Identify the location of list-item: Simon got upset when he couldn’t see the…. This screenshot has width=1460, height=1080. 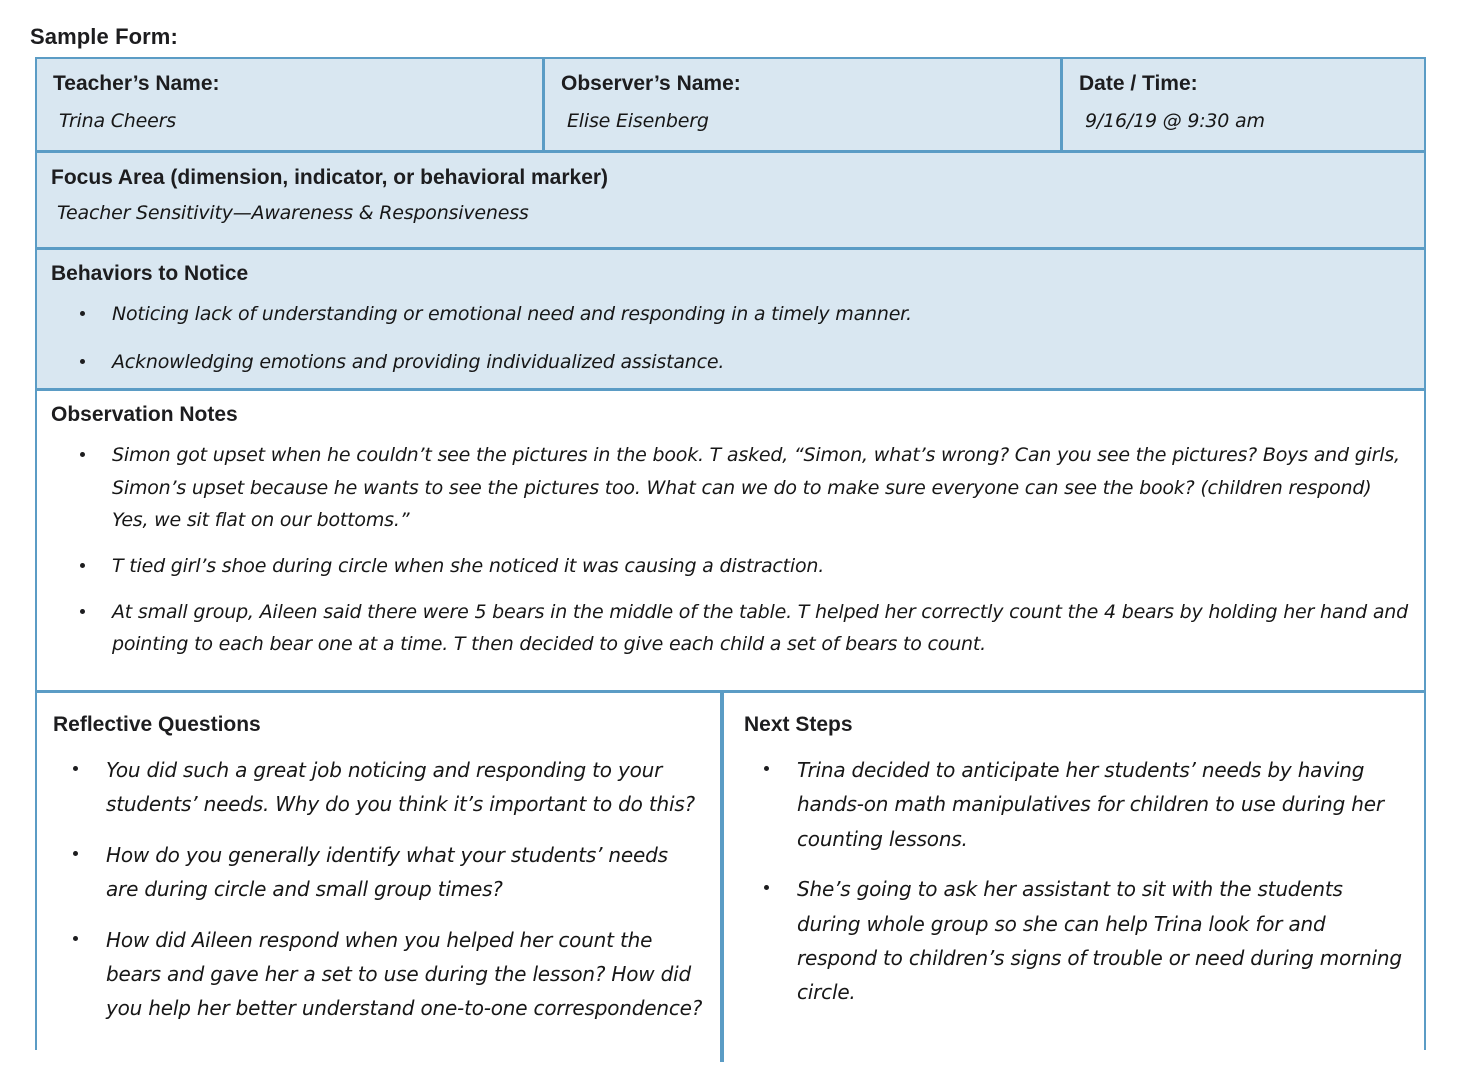
(730, 488).